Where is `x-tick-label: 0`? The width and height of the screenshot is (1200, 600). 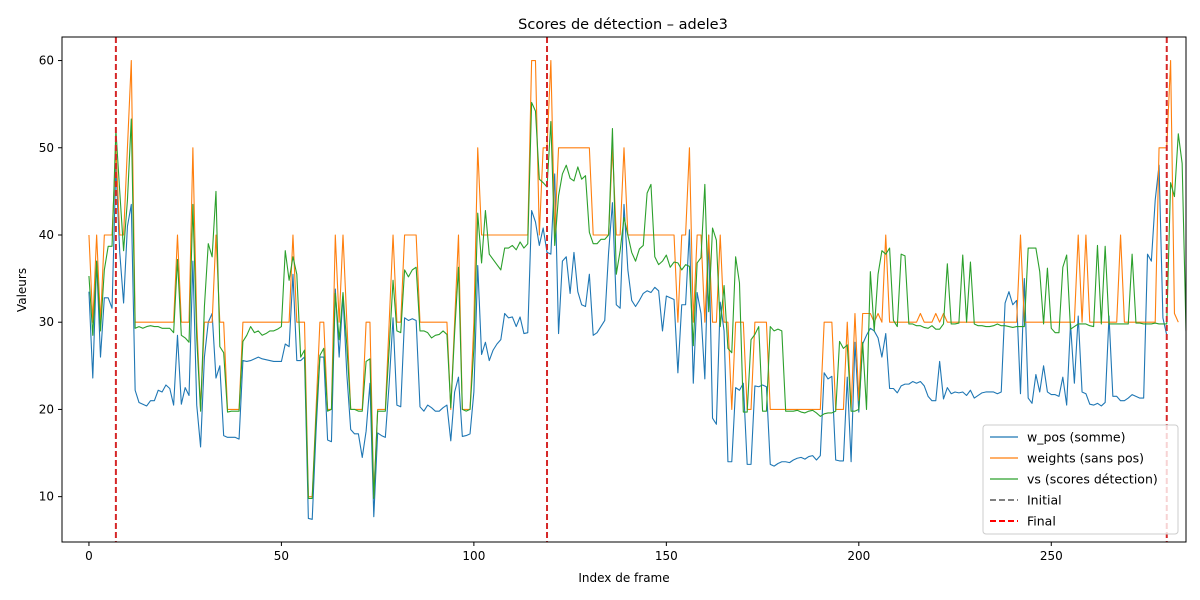 x-tick-label: 0 is located at coordinates (89, 556).